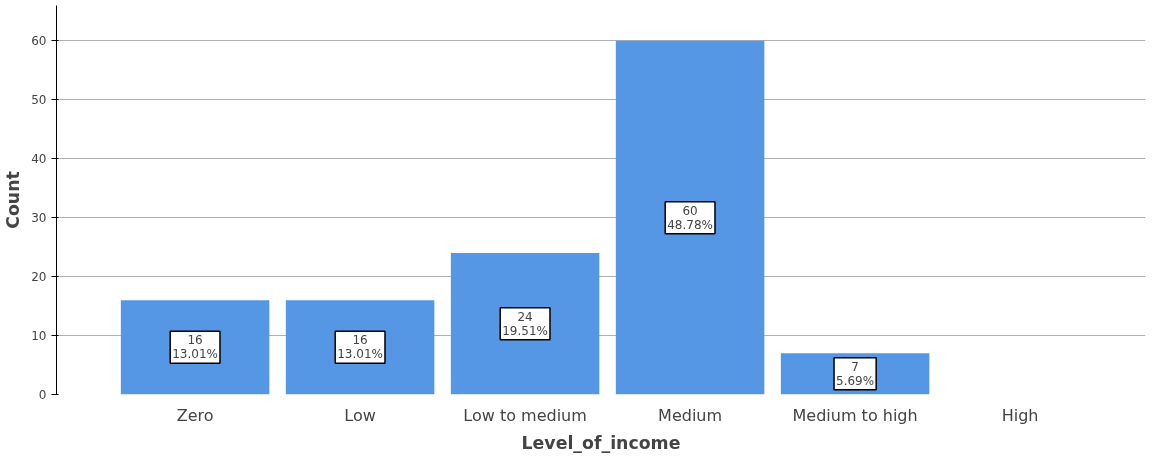 This screenshot has width=1157, height=461. I want to click on y-tick-label: 60, so click(39, 41).